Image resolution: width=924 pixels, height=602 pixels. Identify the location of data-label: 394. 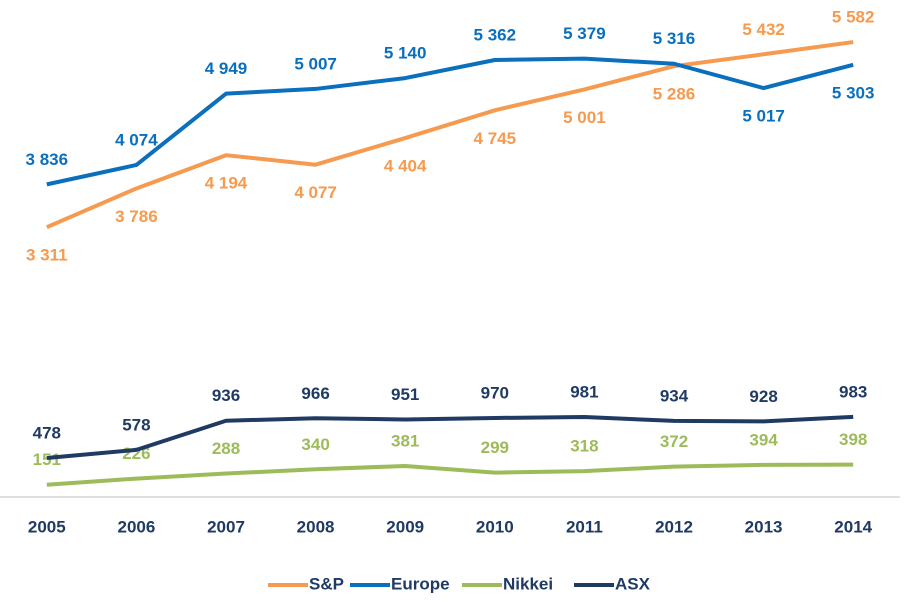
(763, 439).